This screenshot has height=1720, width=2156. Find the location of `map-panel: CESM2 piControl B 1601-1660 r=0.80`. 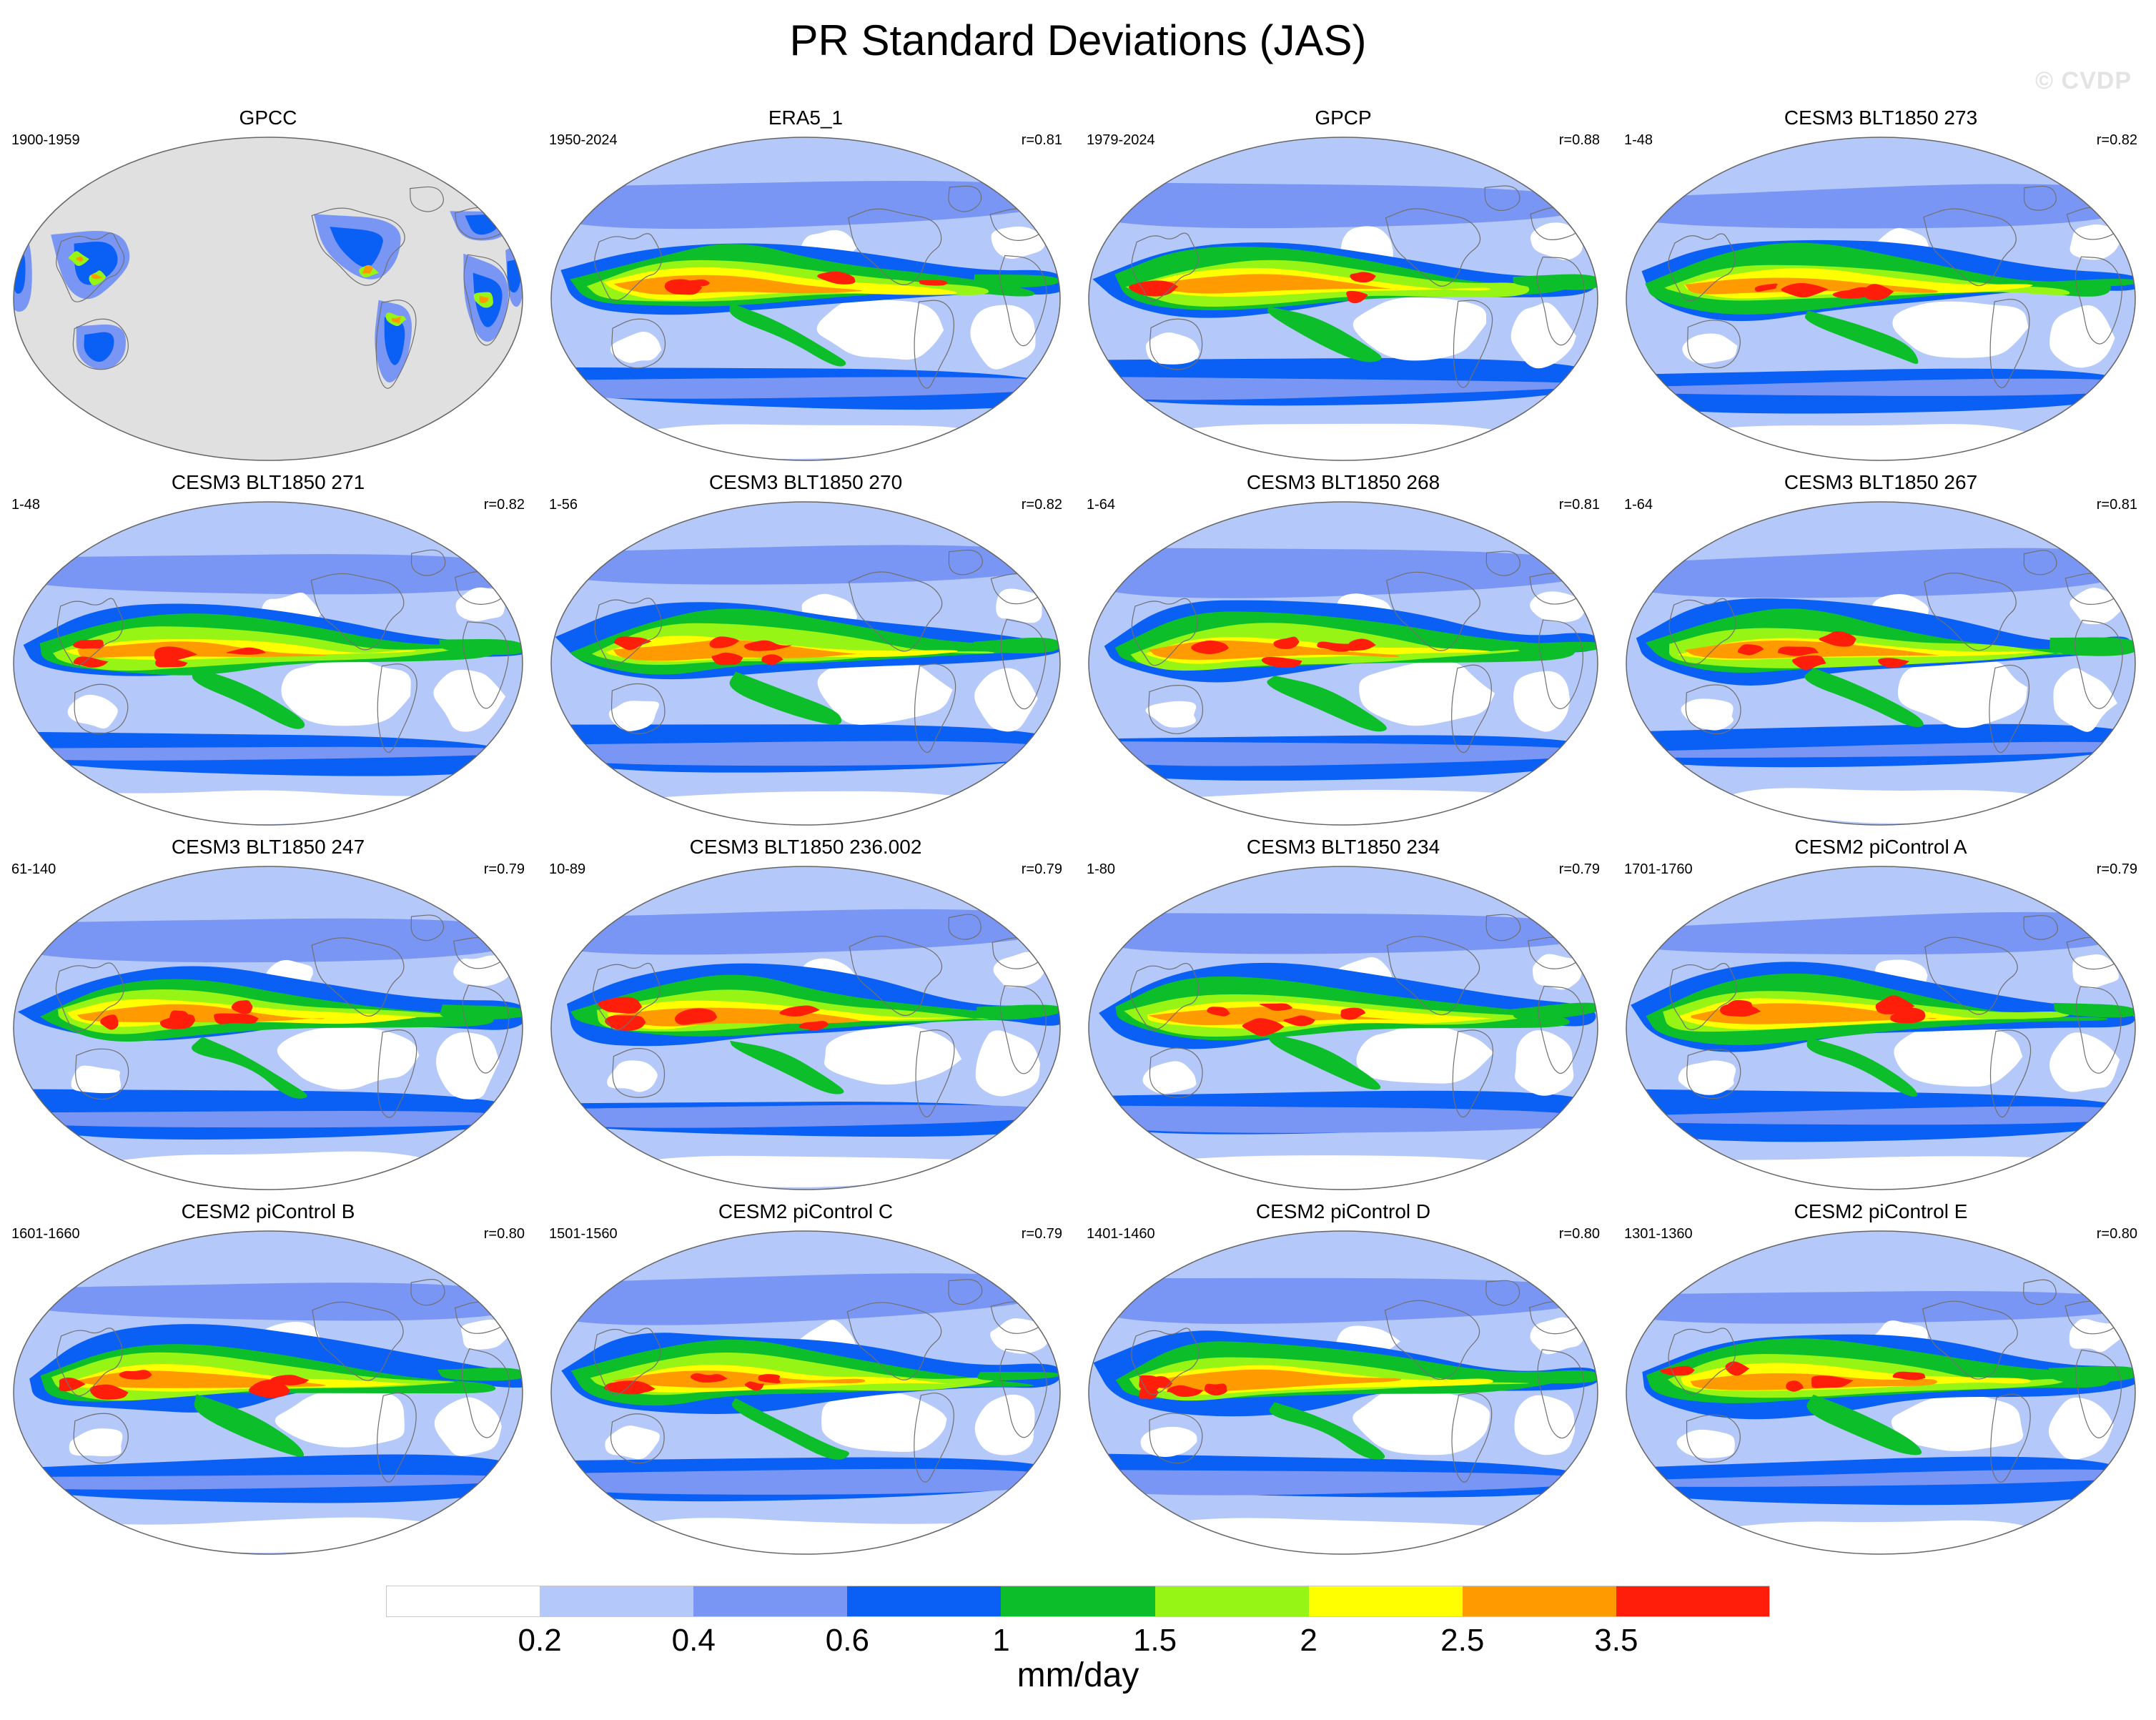

map-panel: CESM2 piControl B 1601-1660 r=0.80 is located at coordinates (268, 1382).